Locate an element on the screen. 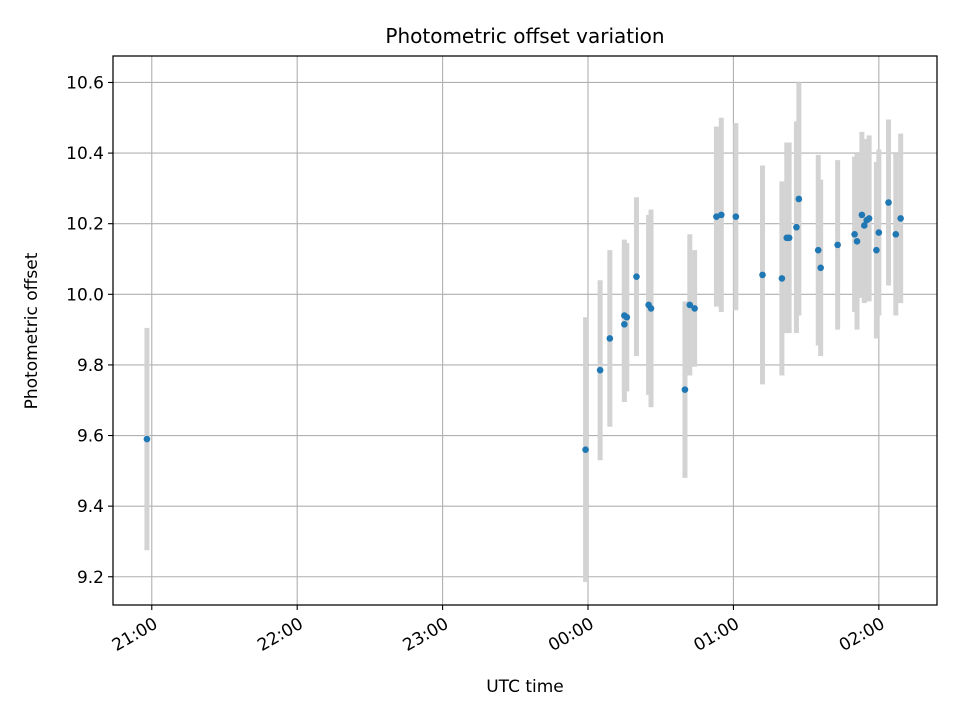  y-tick-label: 9.6 is located at coordinates (90, 437).